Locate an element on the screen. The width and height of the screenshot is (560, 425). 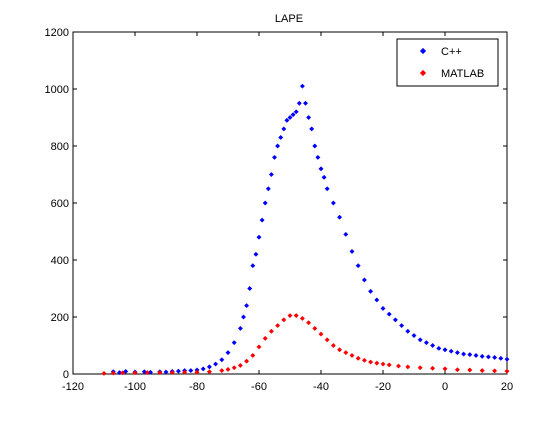
x-tick-label: 20 is located at coordinates (507, 387).